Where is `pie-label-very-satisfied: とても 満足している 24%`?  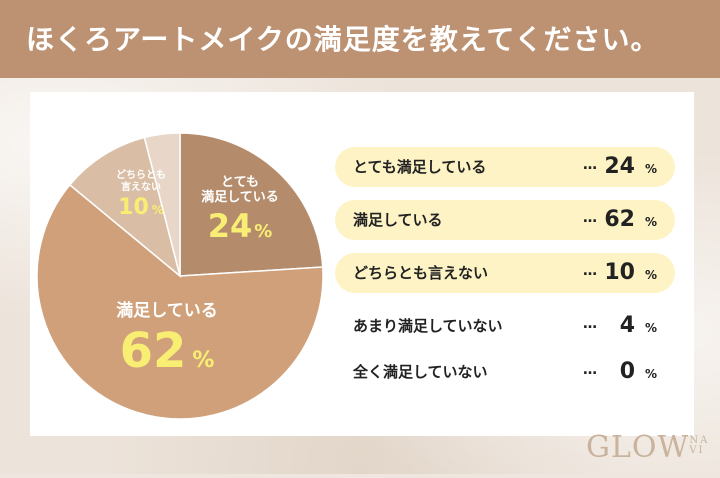 pie-label-very-satisfied: とても 満足している 24% is located at coordinates (240, 210).